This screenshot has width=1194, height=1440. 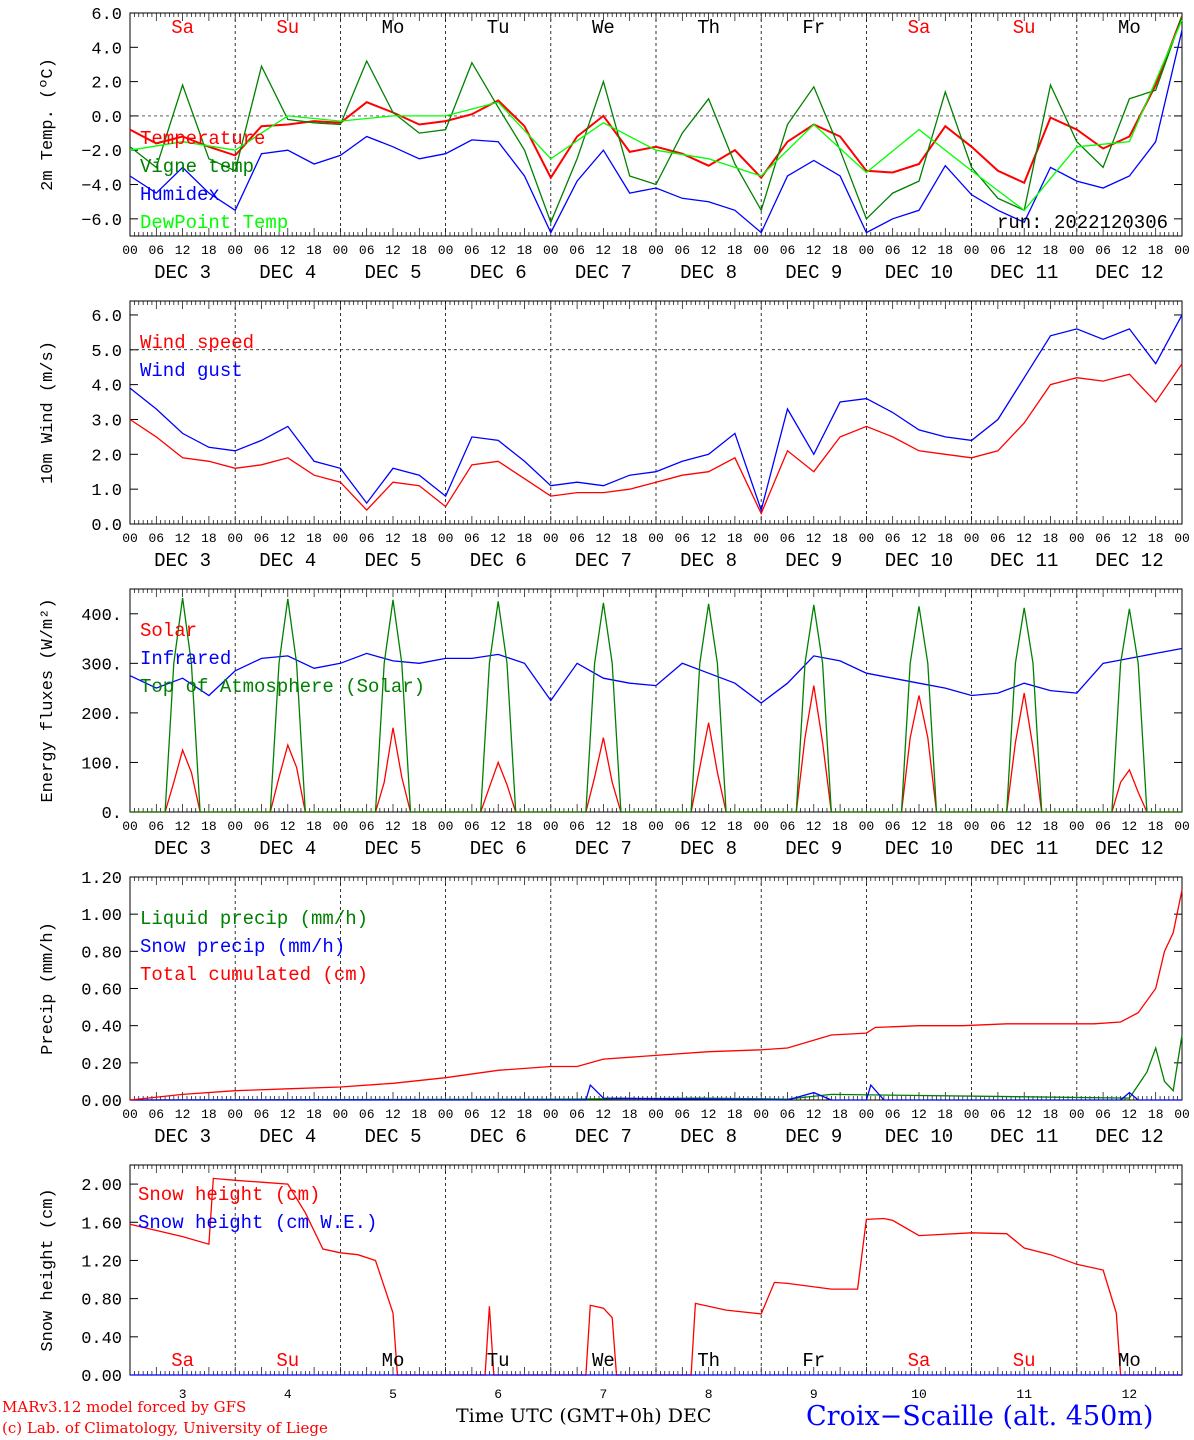 I want to click on weekday-label: Fr, so click(x=813, y=28).